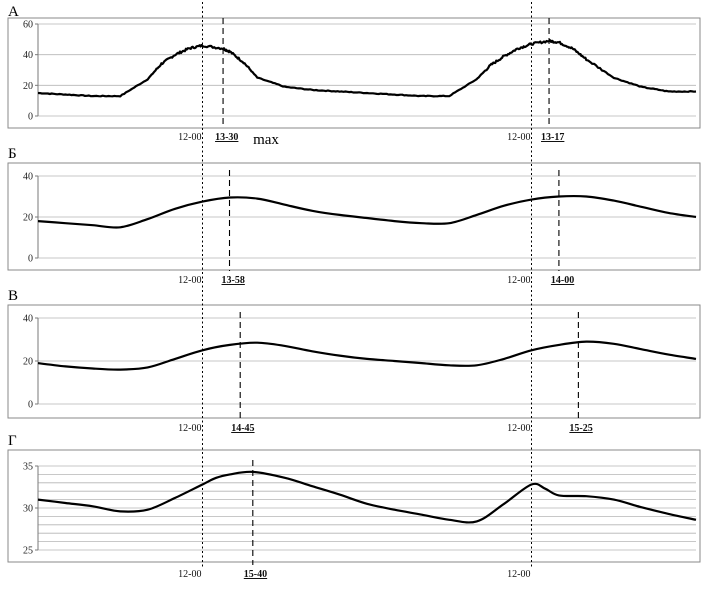  Describe the element at coordinates (28, 467) in the screenshot. I see `y-tick-label: 35` at that location.